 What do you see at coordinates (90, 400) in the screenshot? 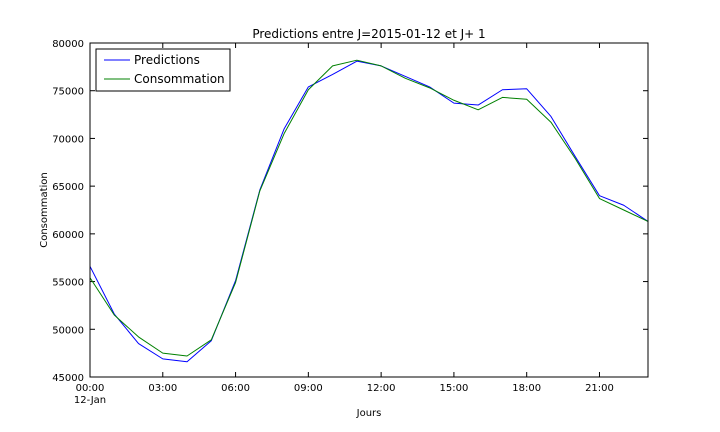
I see `x-tick-sublabel: 12-Jan` at bounding box center [90, 400].